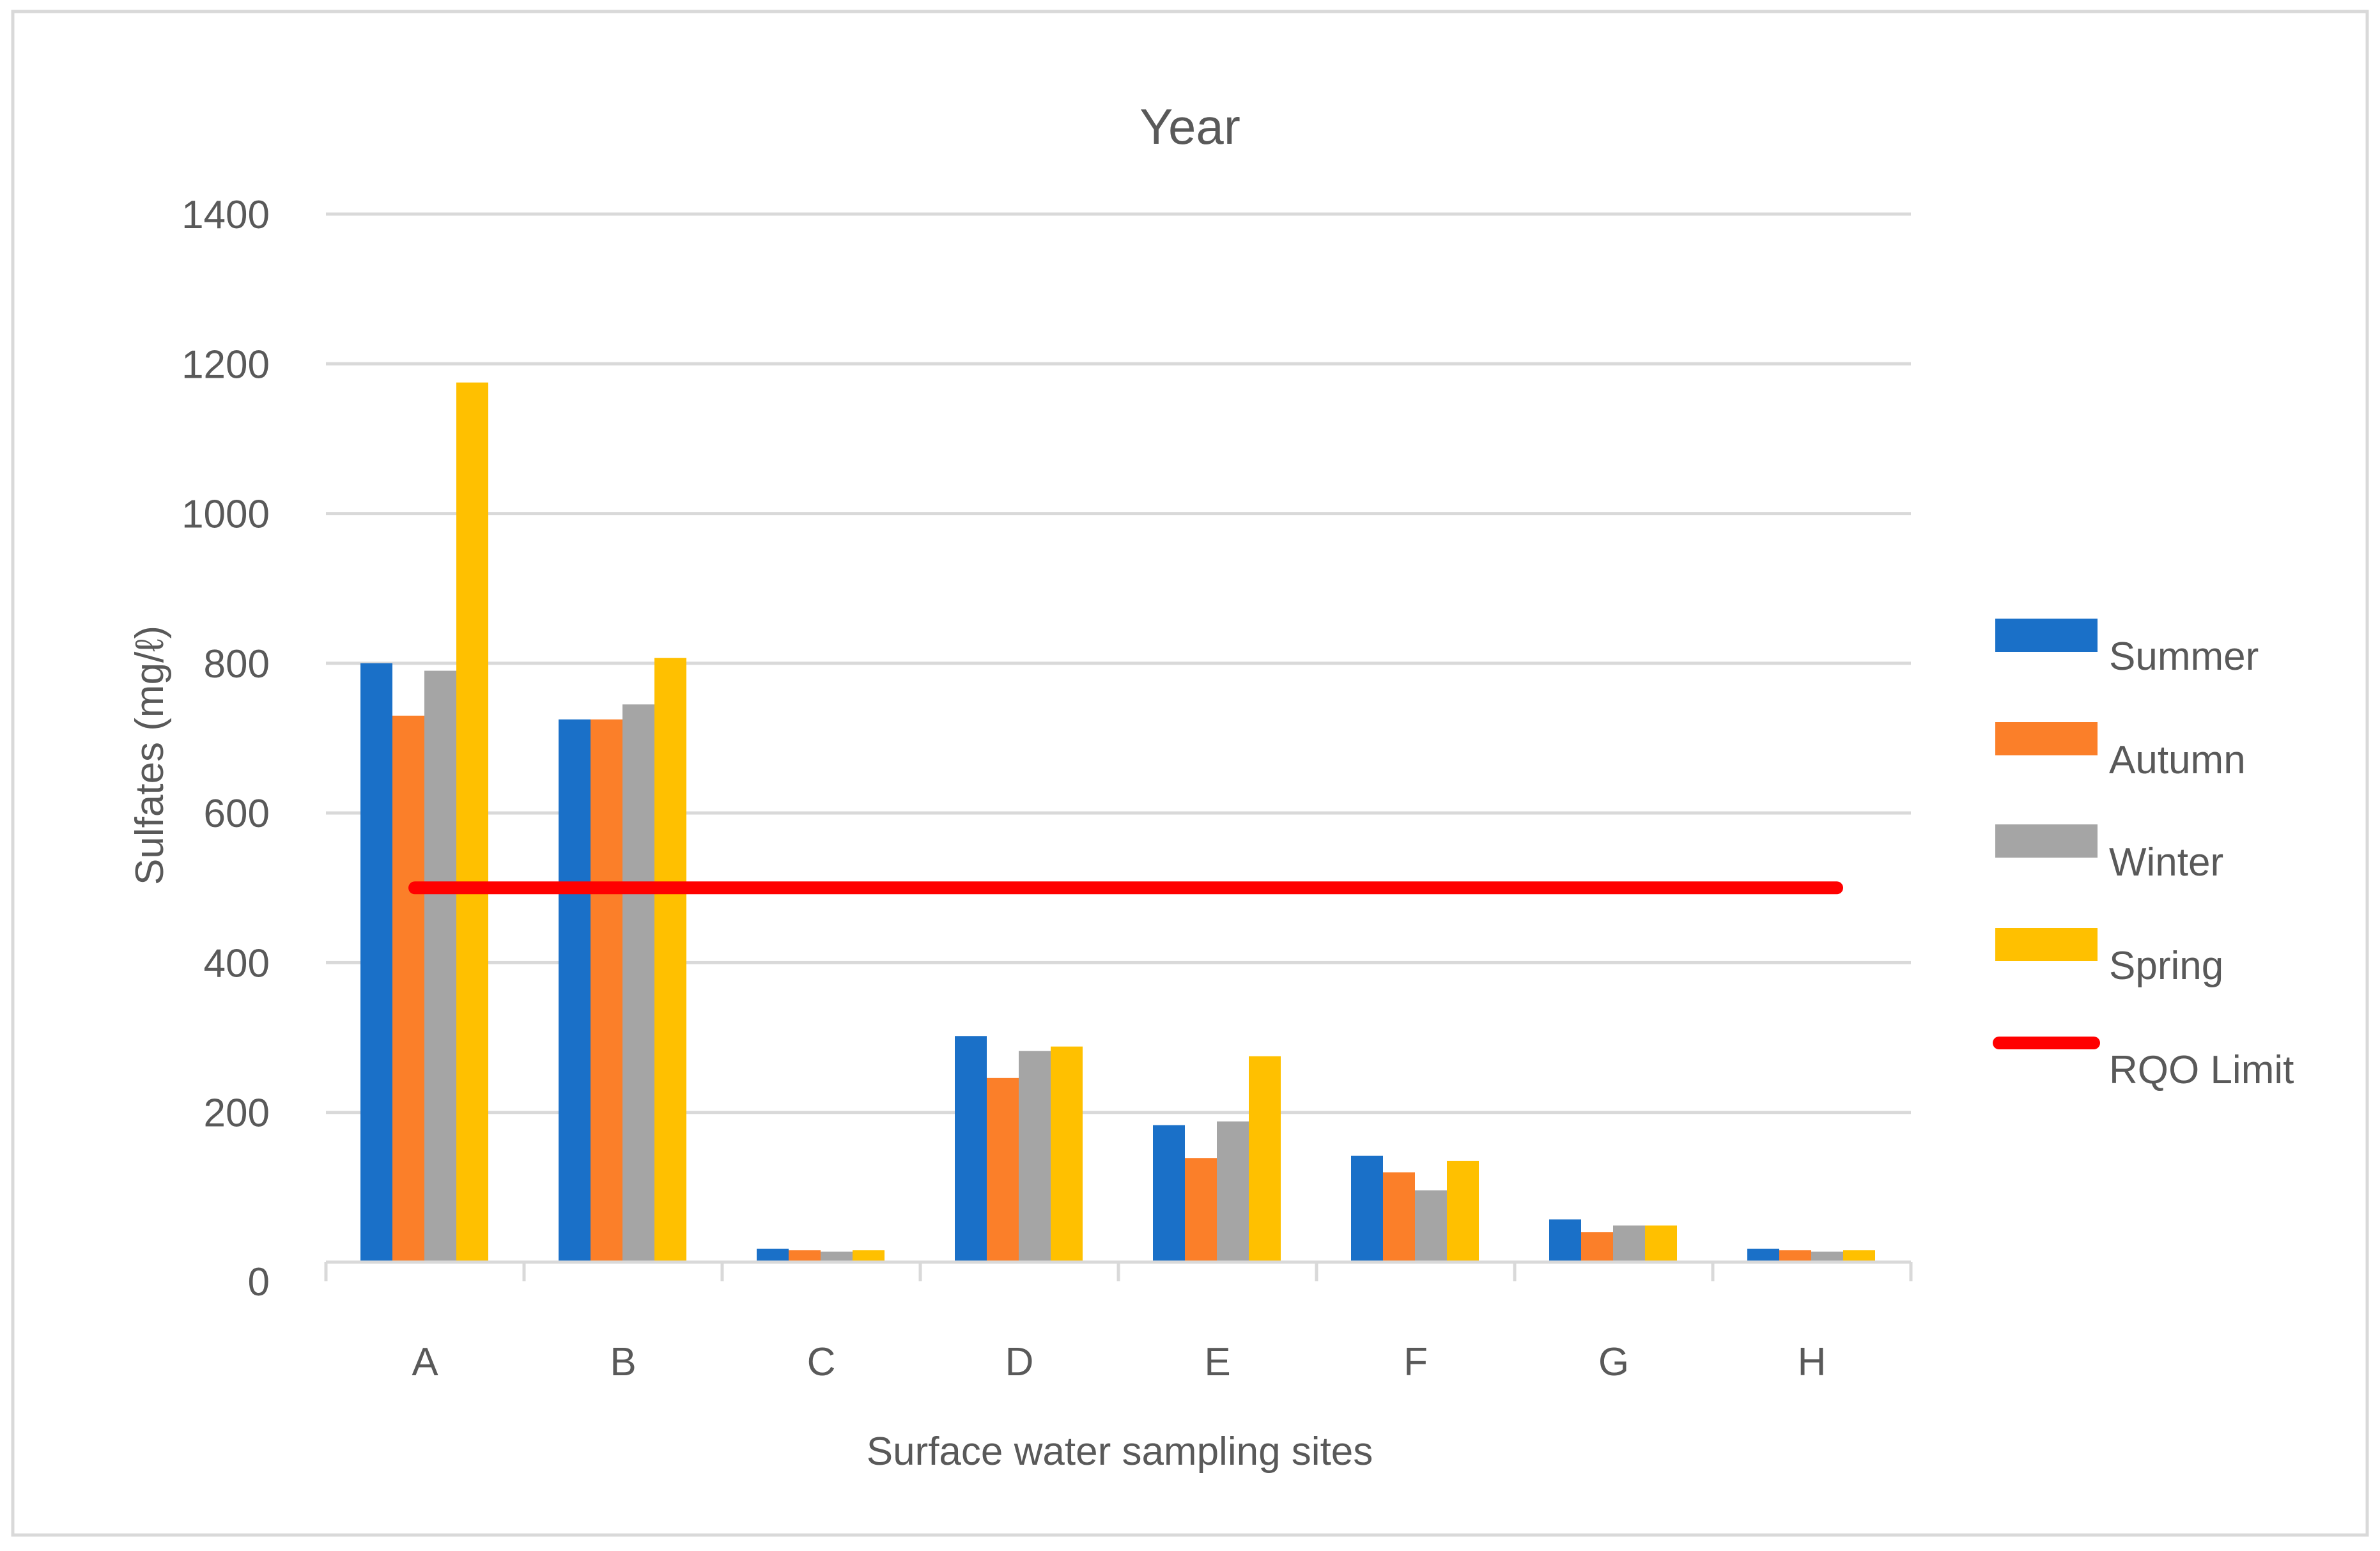 The image size is (2380, 1551). What do you see at coordinates (1118, 1270) in the screenshot?
I see `x-axis` at bounding box center [1118, 1270].